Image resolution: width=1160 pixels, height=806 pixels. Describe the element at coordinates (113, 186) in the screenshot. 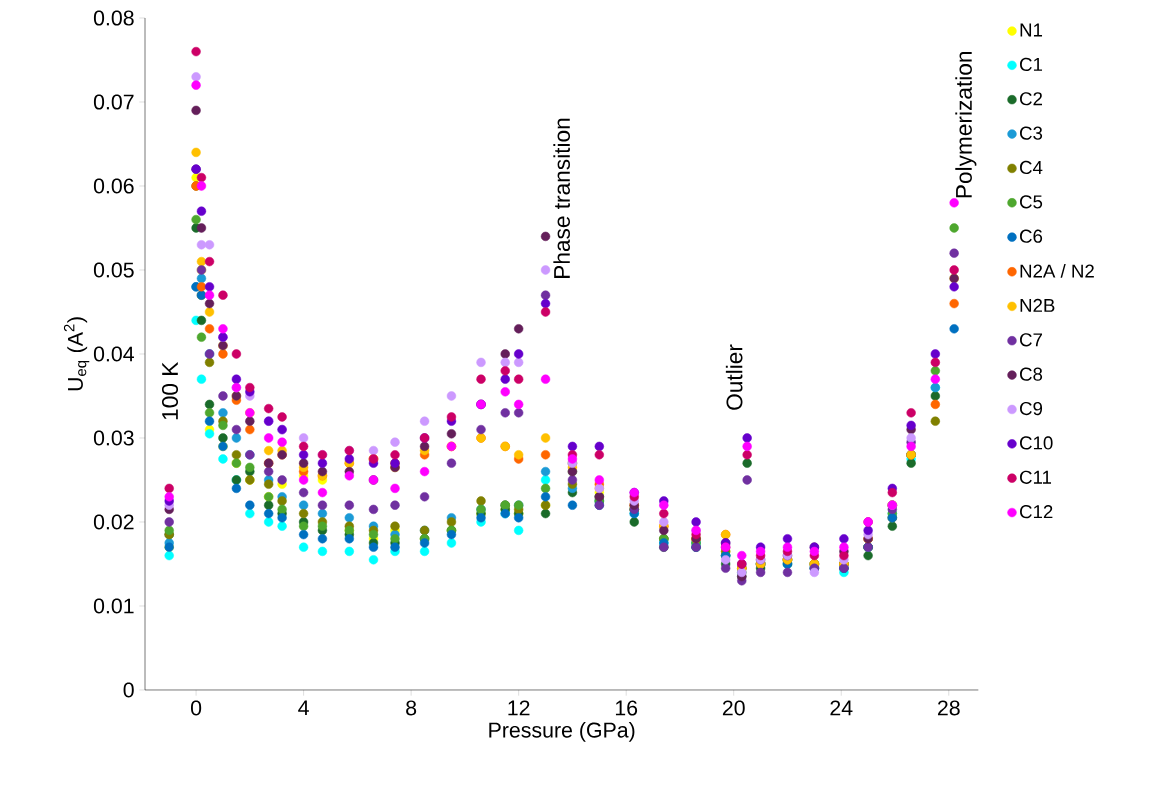

I see `y-tick-label: 0.06` at that location.